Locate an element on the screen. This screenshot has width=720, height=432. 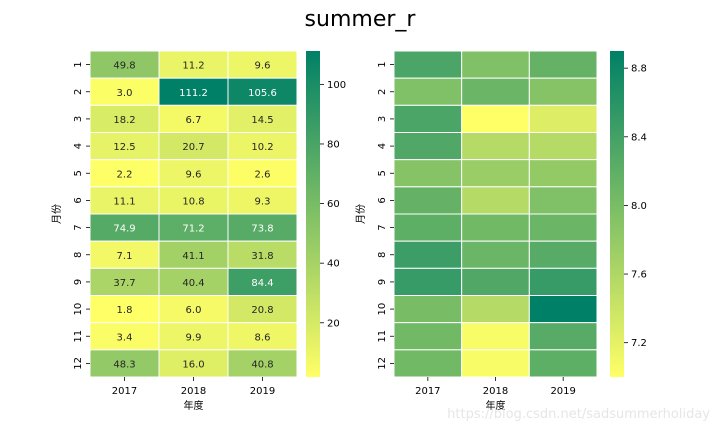
colorbar-tick-label: 80 is located at coordinates (333, 144).